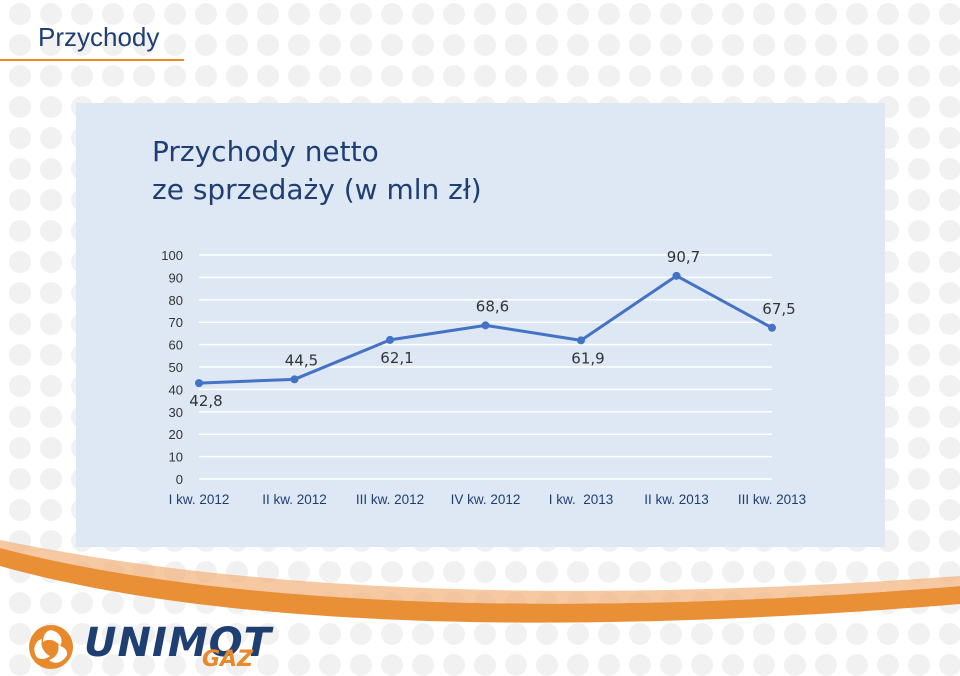 Image resolution: width=960 pixels, height=676 pixels. What do you see at coordinates (176, 412) in the screenshot?
I see `y-tick-label: 30` at bounding box center [176, 412].